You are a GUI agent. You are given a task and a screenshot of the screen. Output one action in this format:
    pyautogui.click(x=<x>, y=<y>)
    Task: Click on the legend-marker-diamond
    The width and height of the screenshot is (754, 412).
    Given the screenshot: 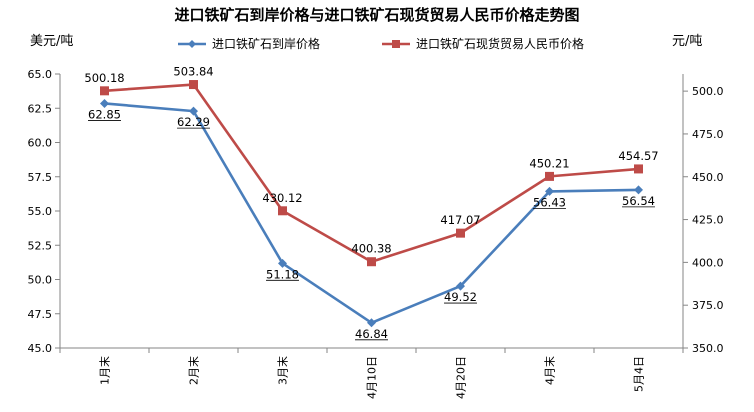 What is the action you would take?
    pyautogui.click(x=192, y=44)
    